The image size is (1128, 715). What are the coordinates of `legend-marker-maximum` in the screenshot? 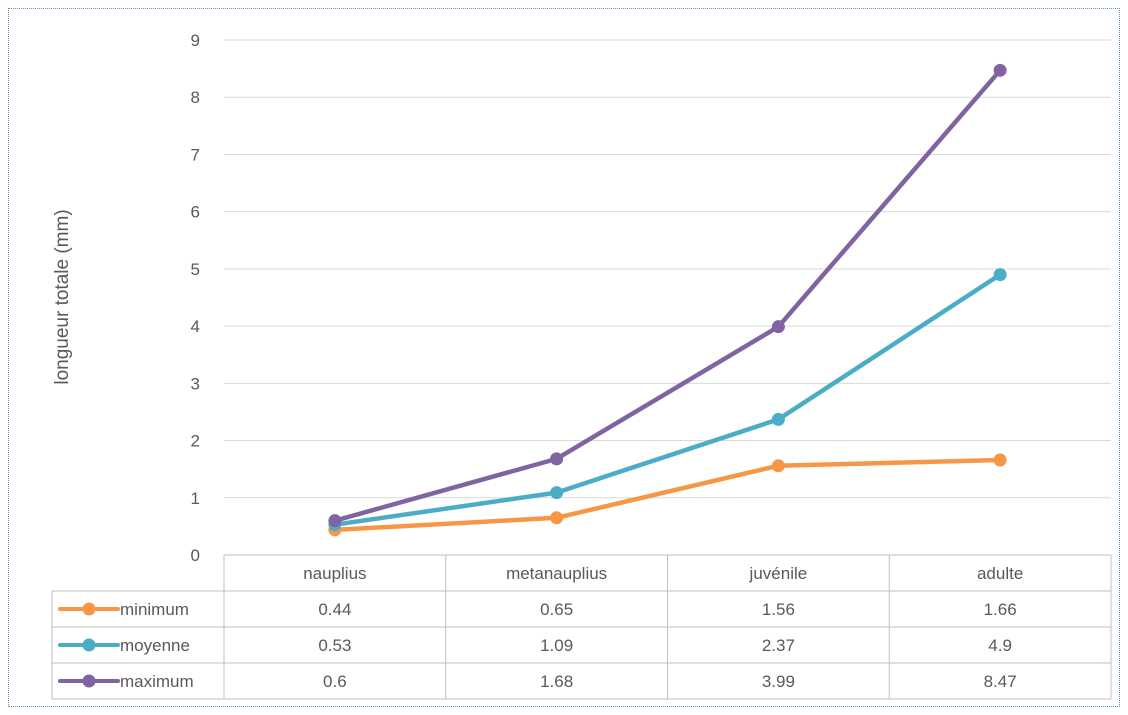 It's located at (89, 681).